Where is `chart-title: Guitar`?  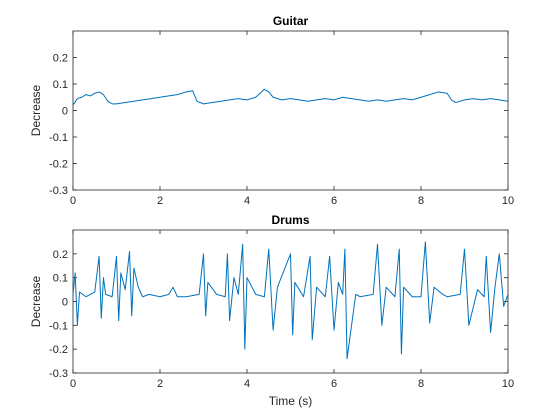 chart-title: Guitar is located at coordinates (291, 21).